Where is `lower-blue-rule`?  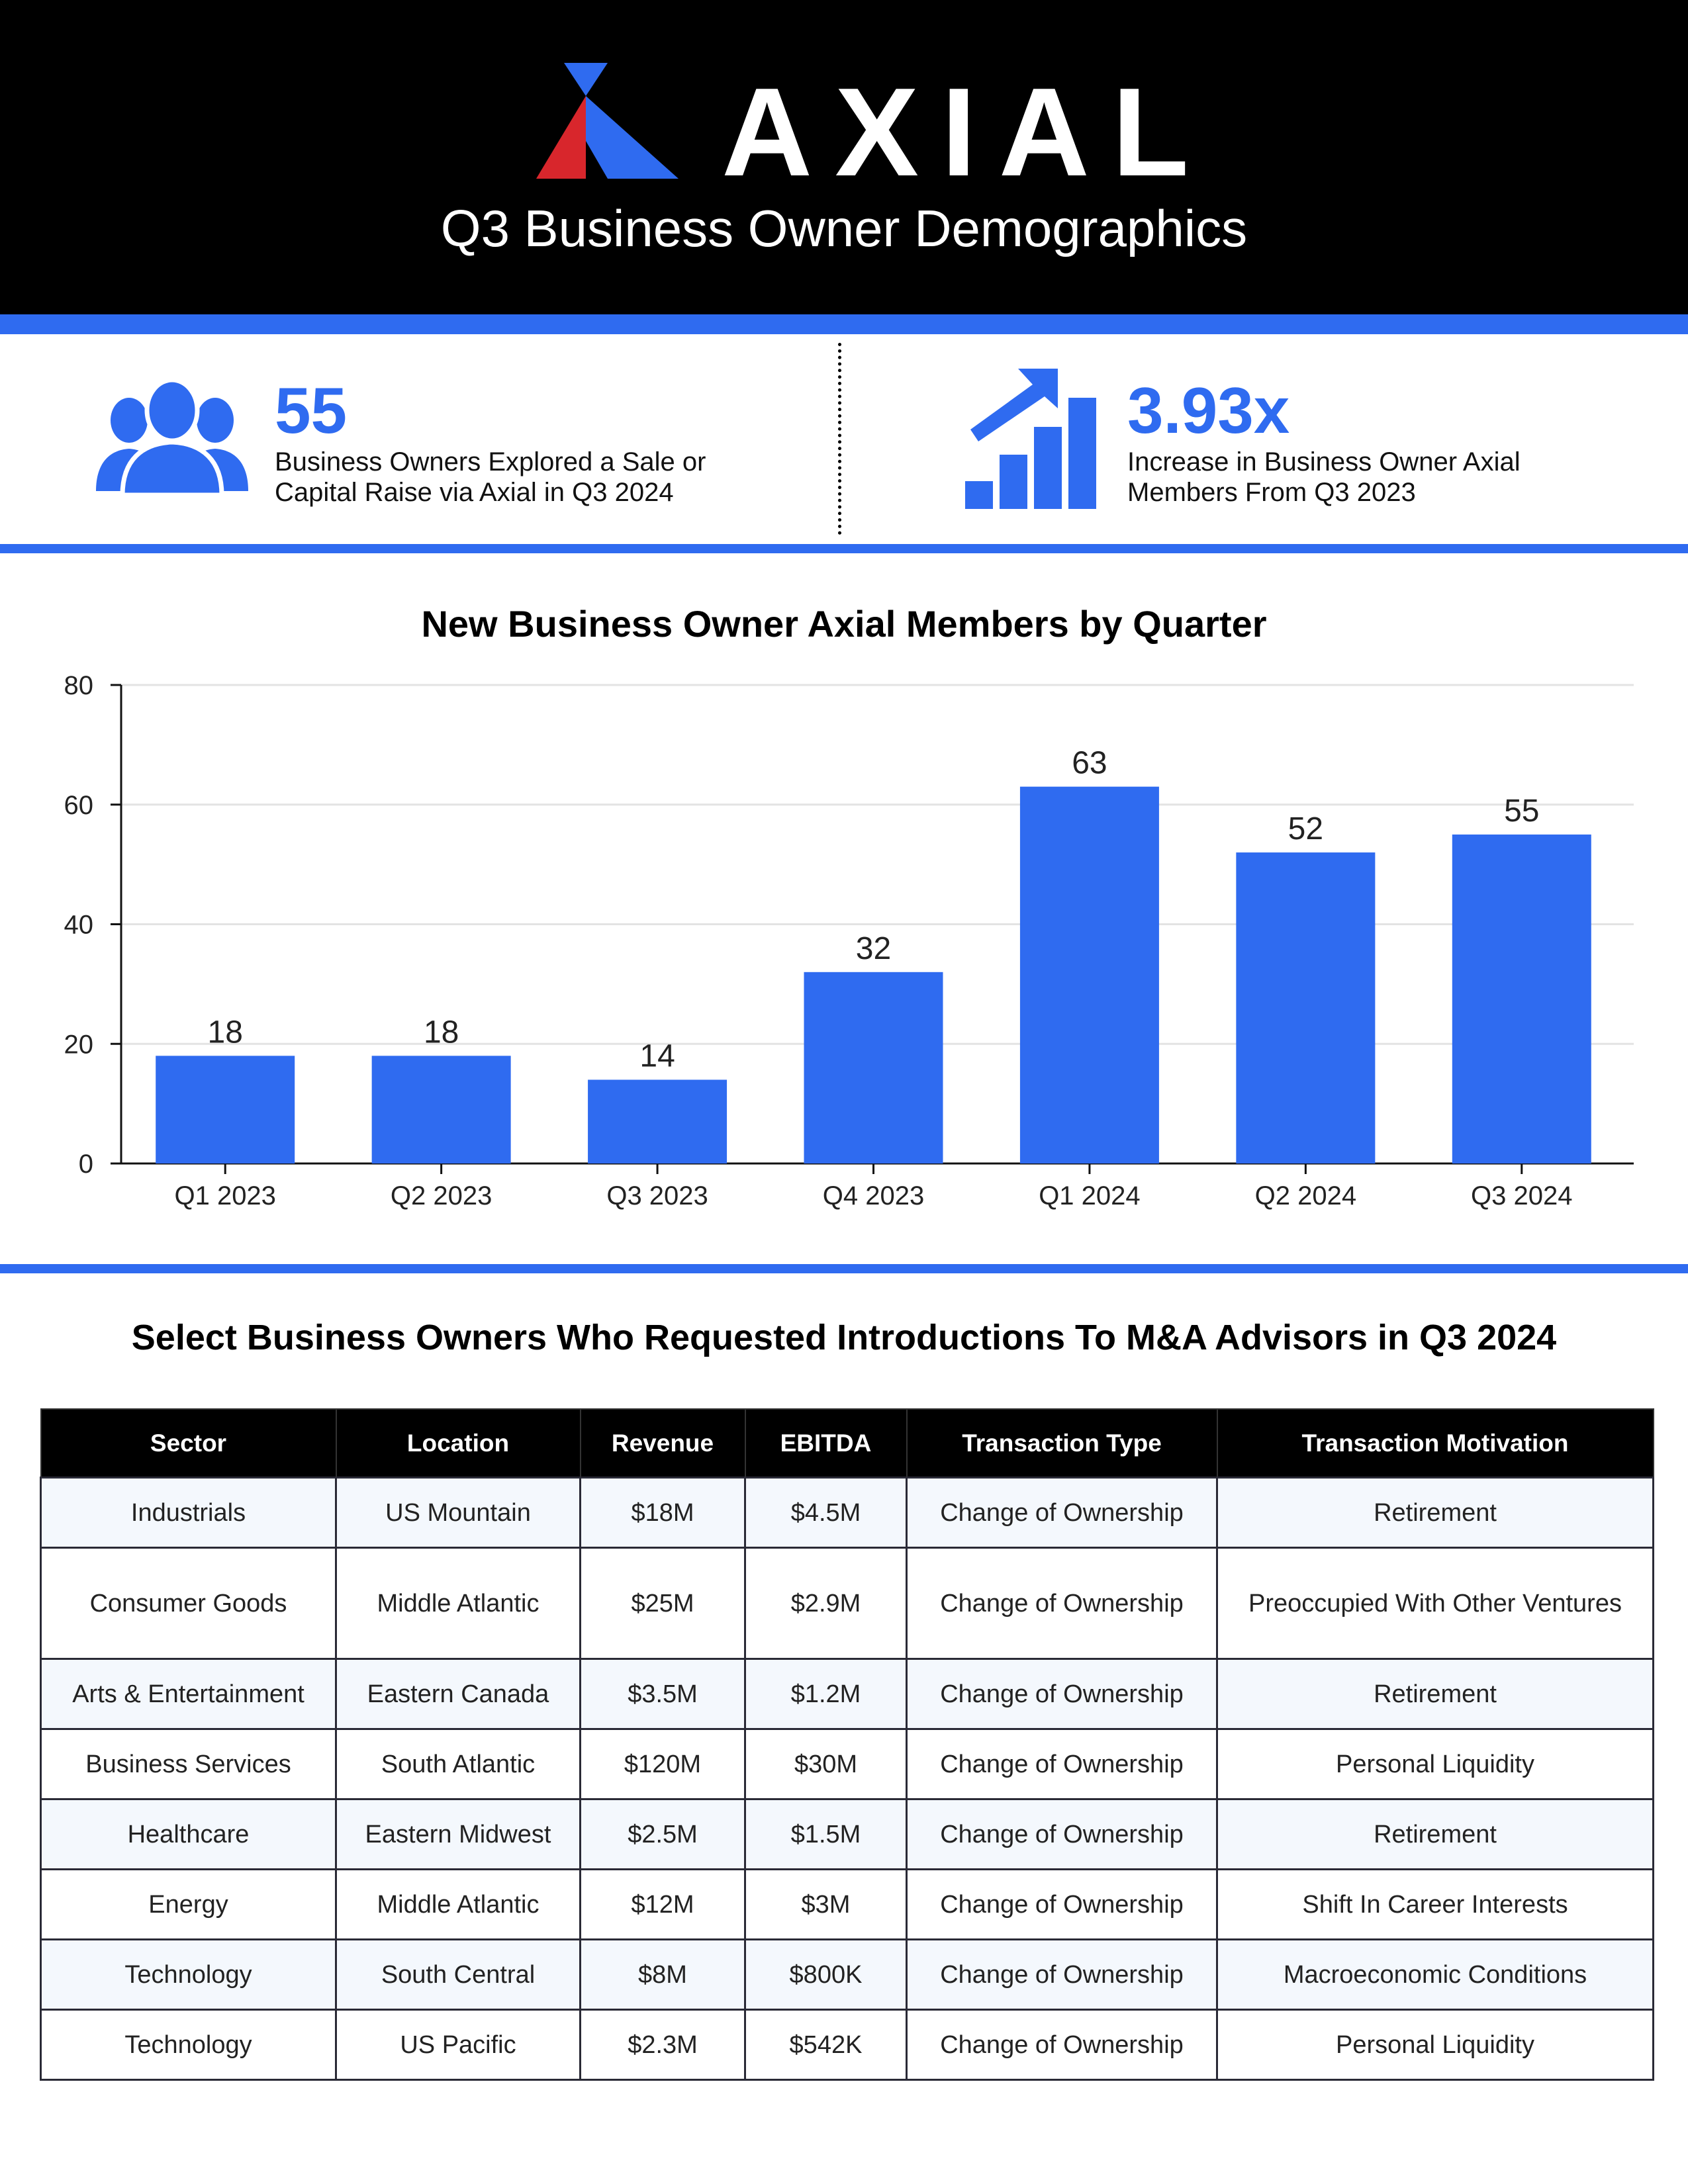 lower-blue-rule is located at coordinates (844, 1268).